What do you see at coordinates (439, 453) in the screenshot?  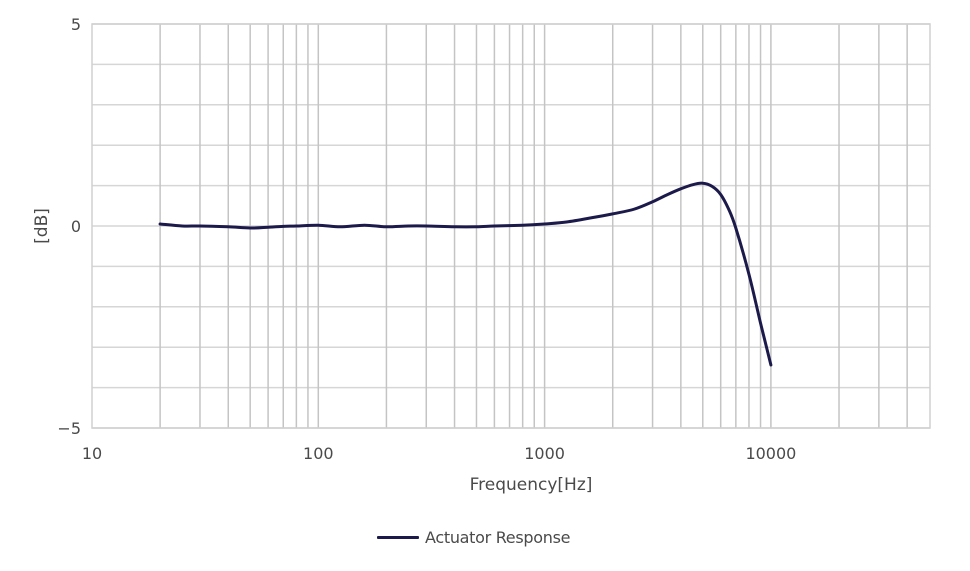 I see `x-axis-ticks: 10 100 1000 10000` at bounding box center [439, 453].